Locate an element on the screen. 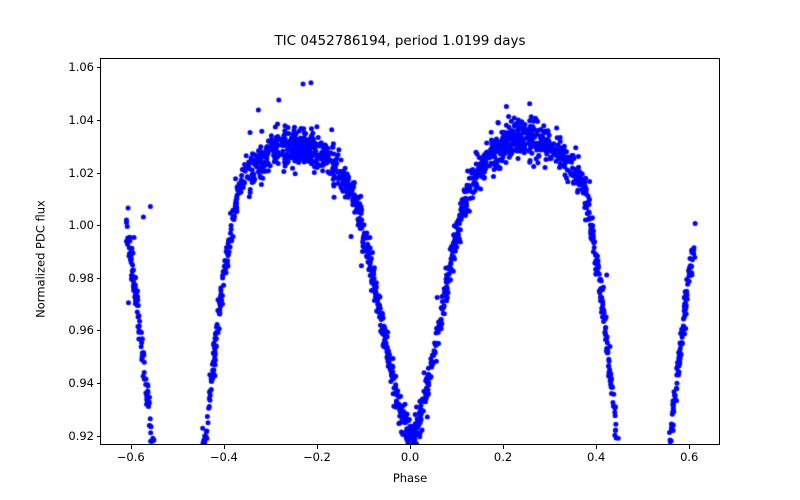 The width and height of the screenshot is (800, 500). y-axis-label: Normalized PDC flux is located at coordinates (40, 258).